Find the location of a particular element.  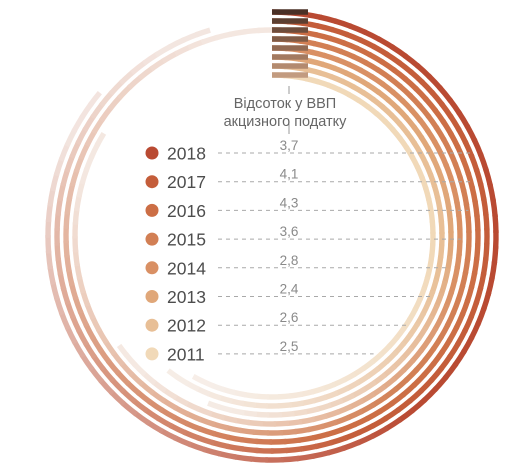

value-label-2015: 3,6 is located at coordinates (289, 231).